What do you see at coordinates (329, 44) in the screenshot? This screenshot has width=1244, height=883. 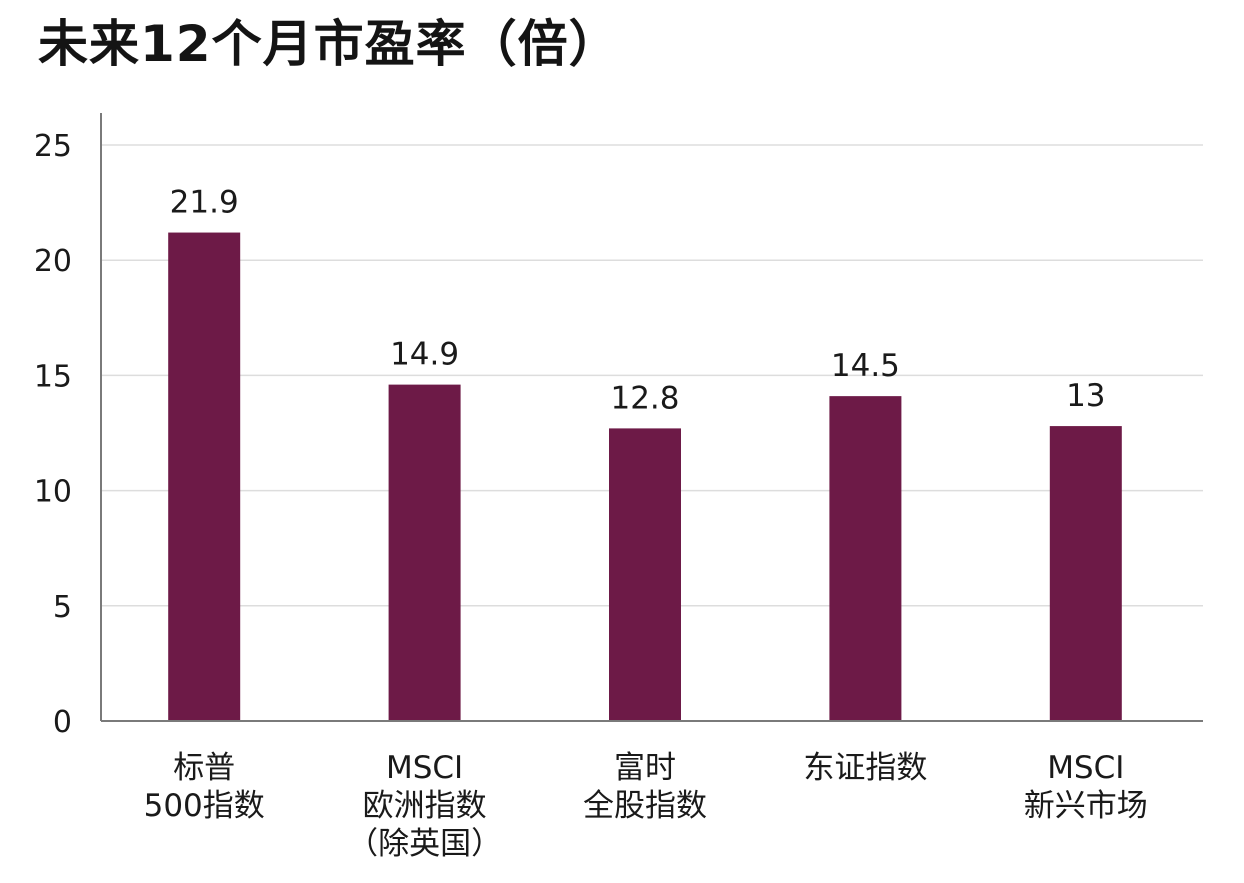 I see `chart-title: 未来12个月市盈率（倍）` at bounding box center [329, 44].